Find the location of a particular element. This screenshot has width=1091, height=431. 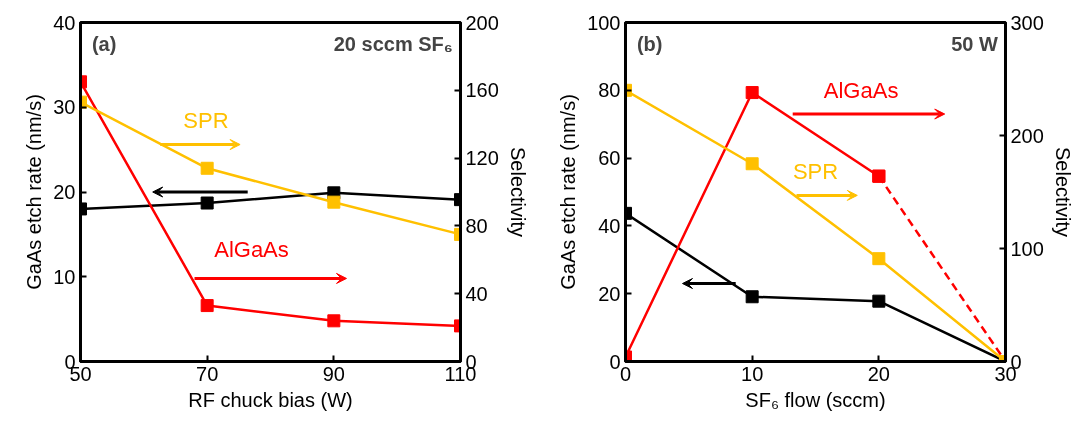

x-tick-label: 10 is located at coordinates (752, 373).